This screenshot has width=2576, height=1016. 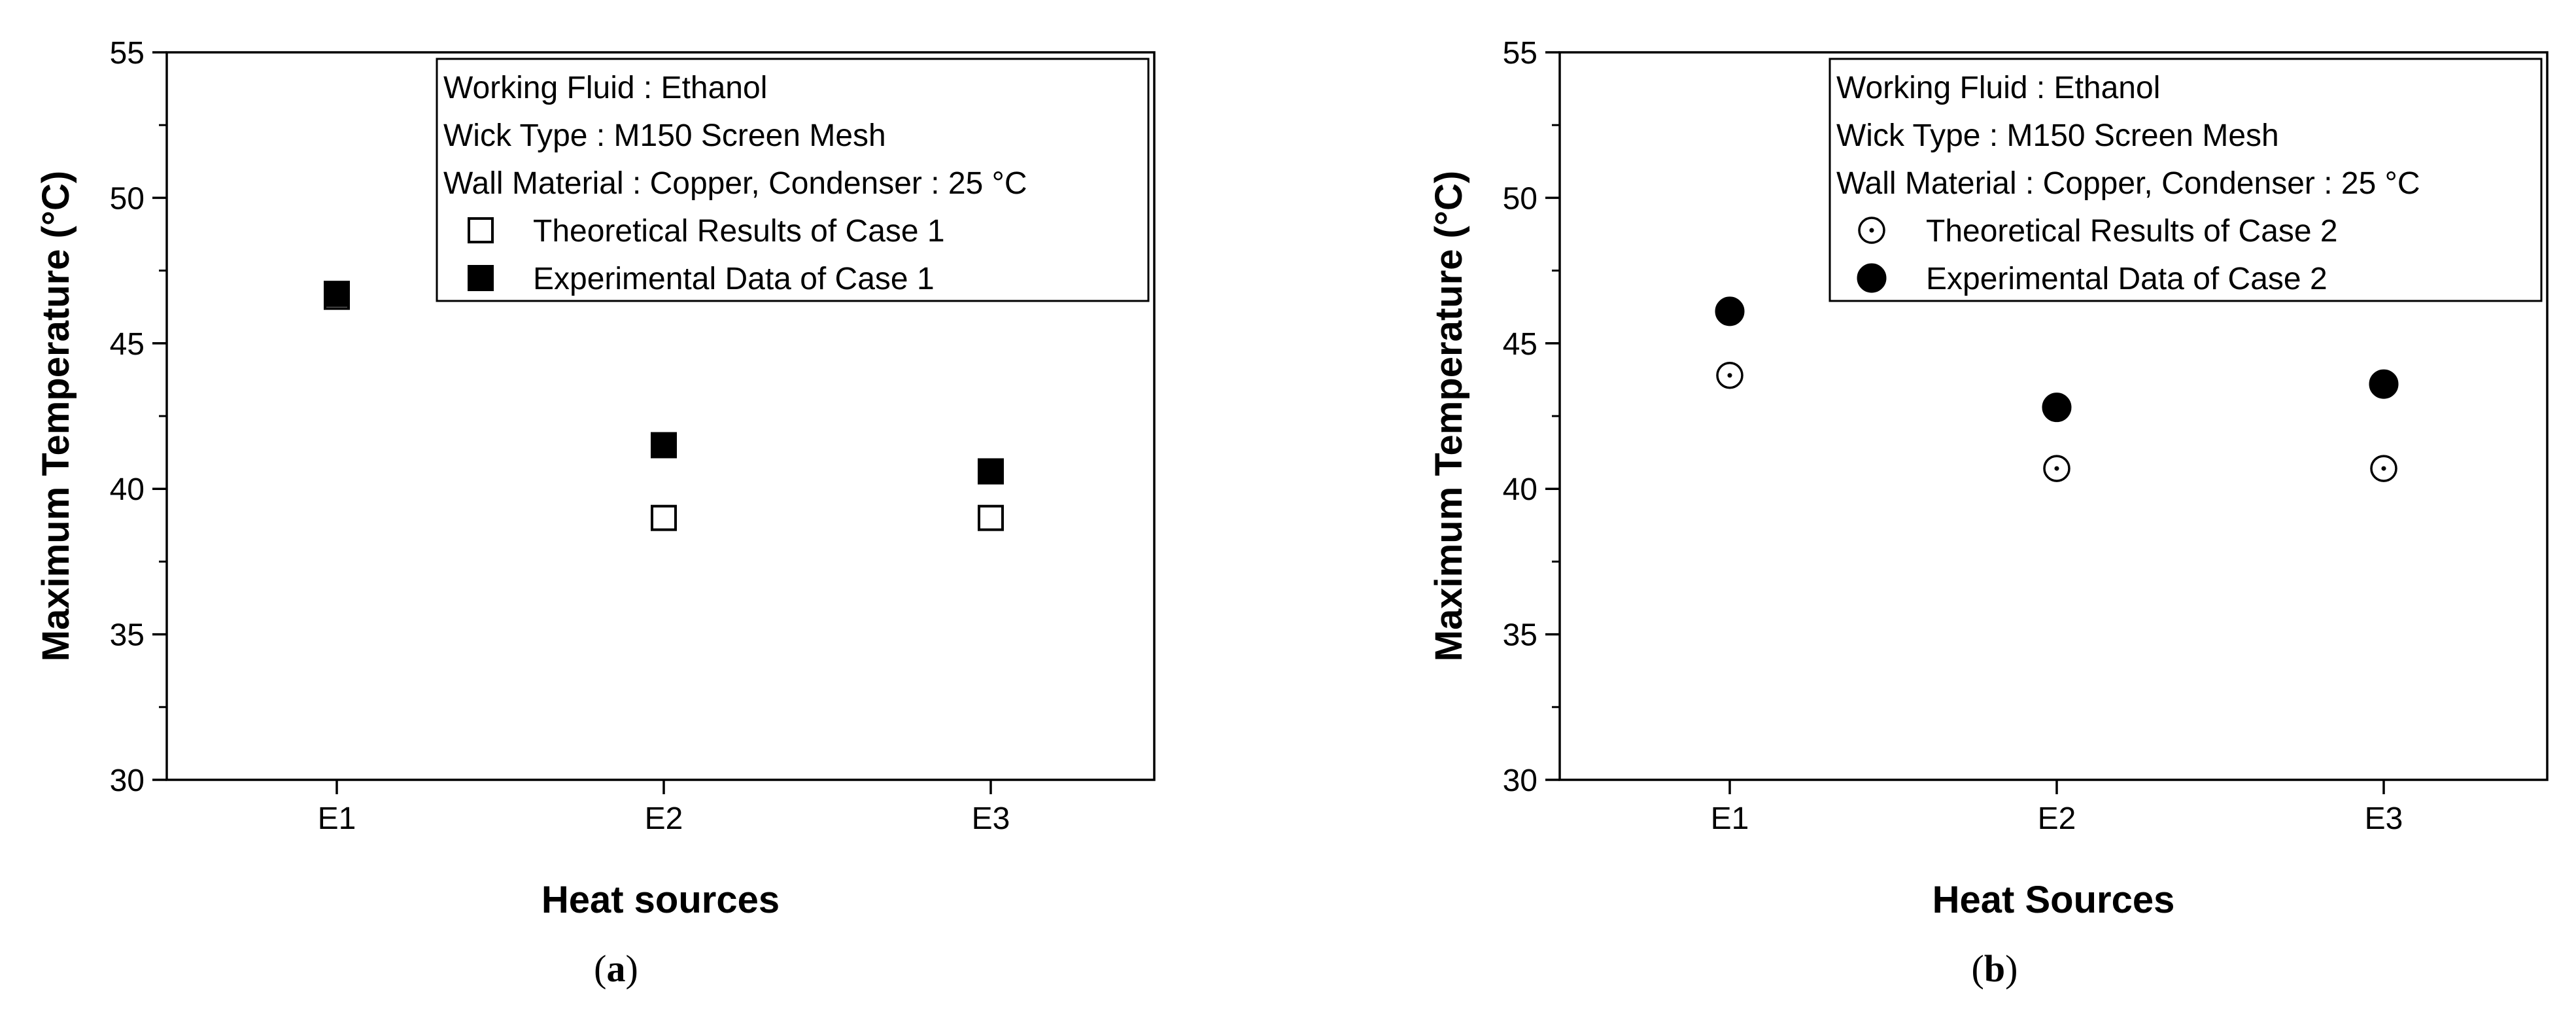 I want to click on x-axis-title: Heat Sources, so click(x=2054, y=900).